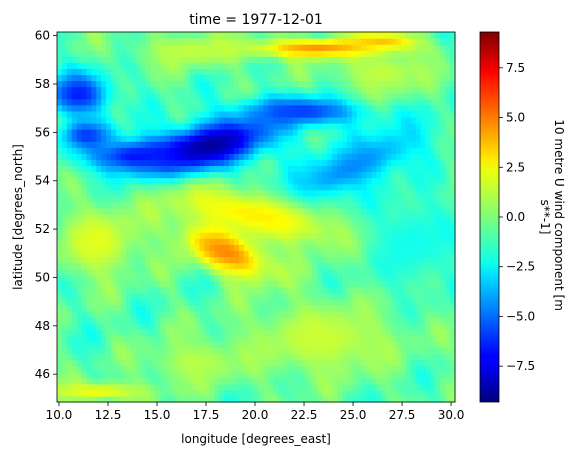 This screenshot has height=455, width=586. What do you see at coordinates (42, 84) in the screenshot?
I see `y-tick-label: 58` at bounding box center [42, 84].